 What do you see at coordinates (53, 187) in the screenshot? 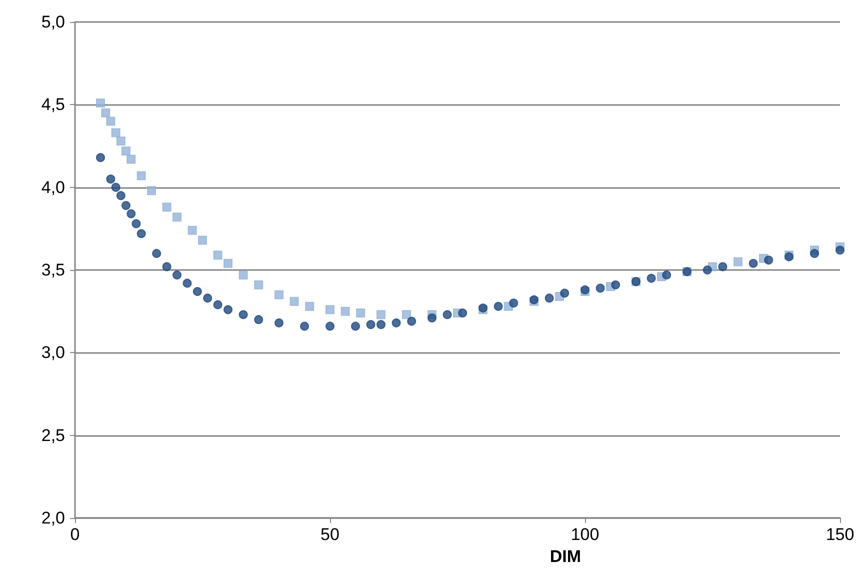
I see `y-tick-label: 4,0` at bounding box center [53, 187].